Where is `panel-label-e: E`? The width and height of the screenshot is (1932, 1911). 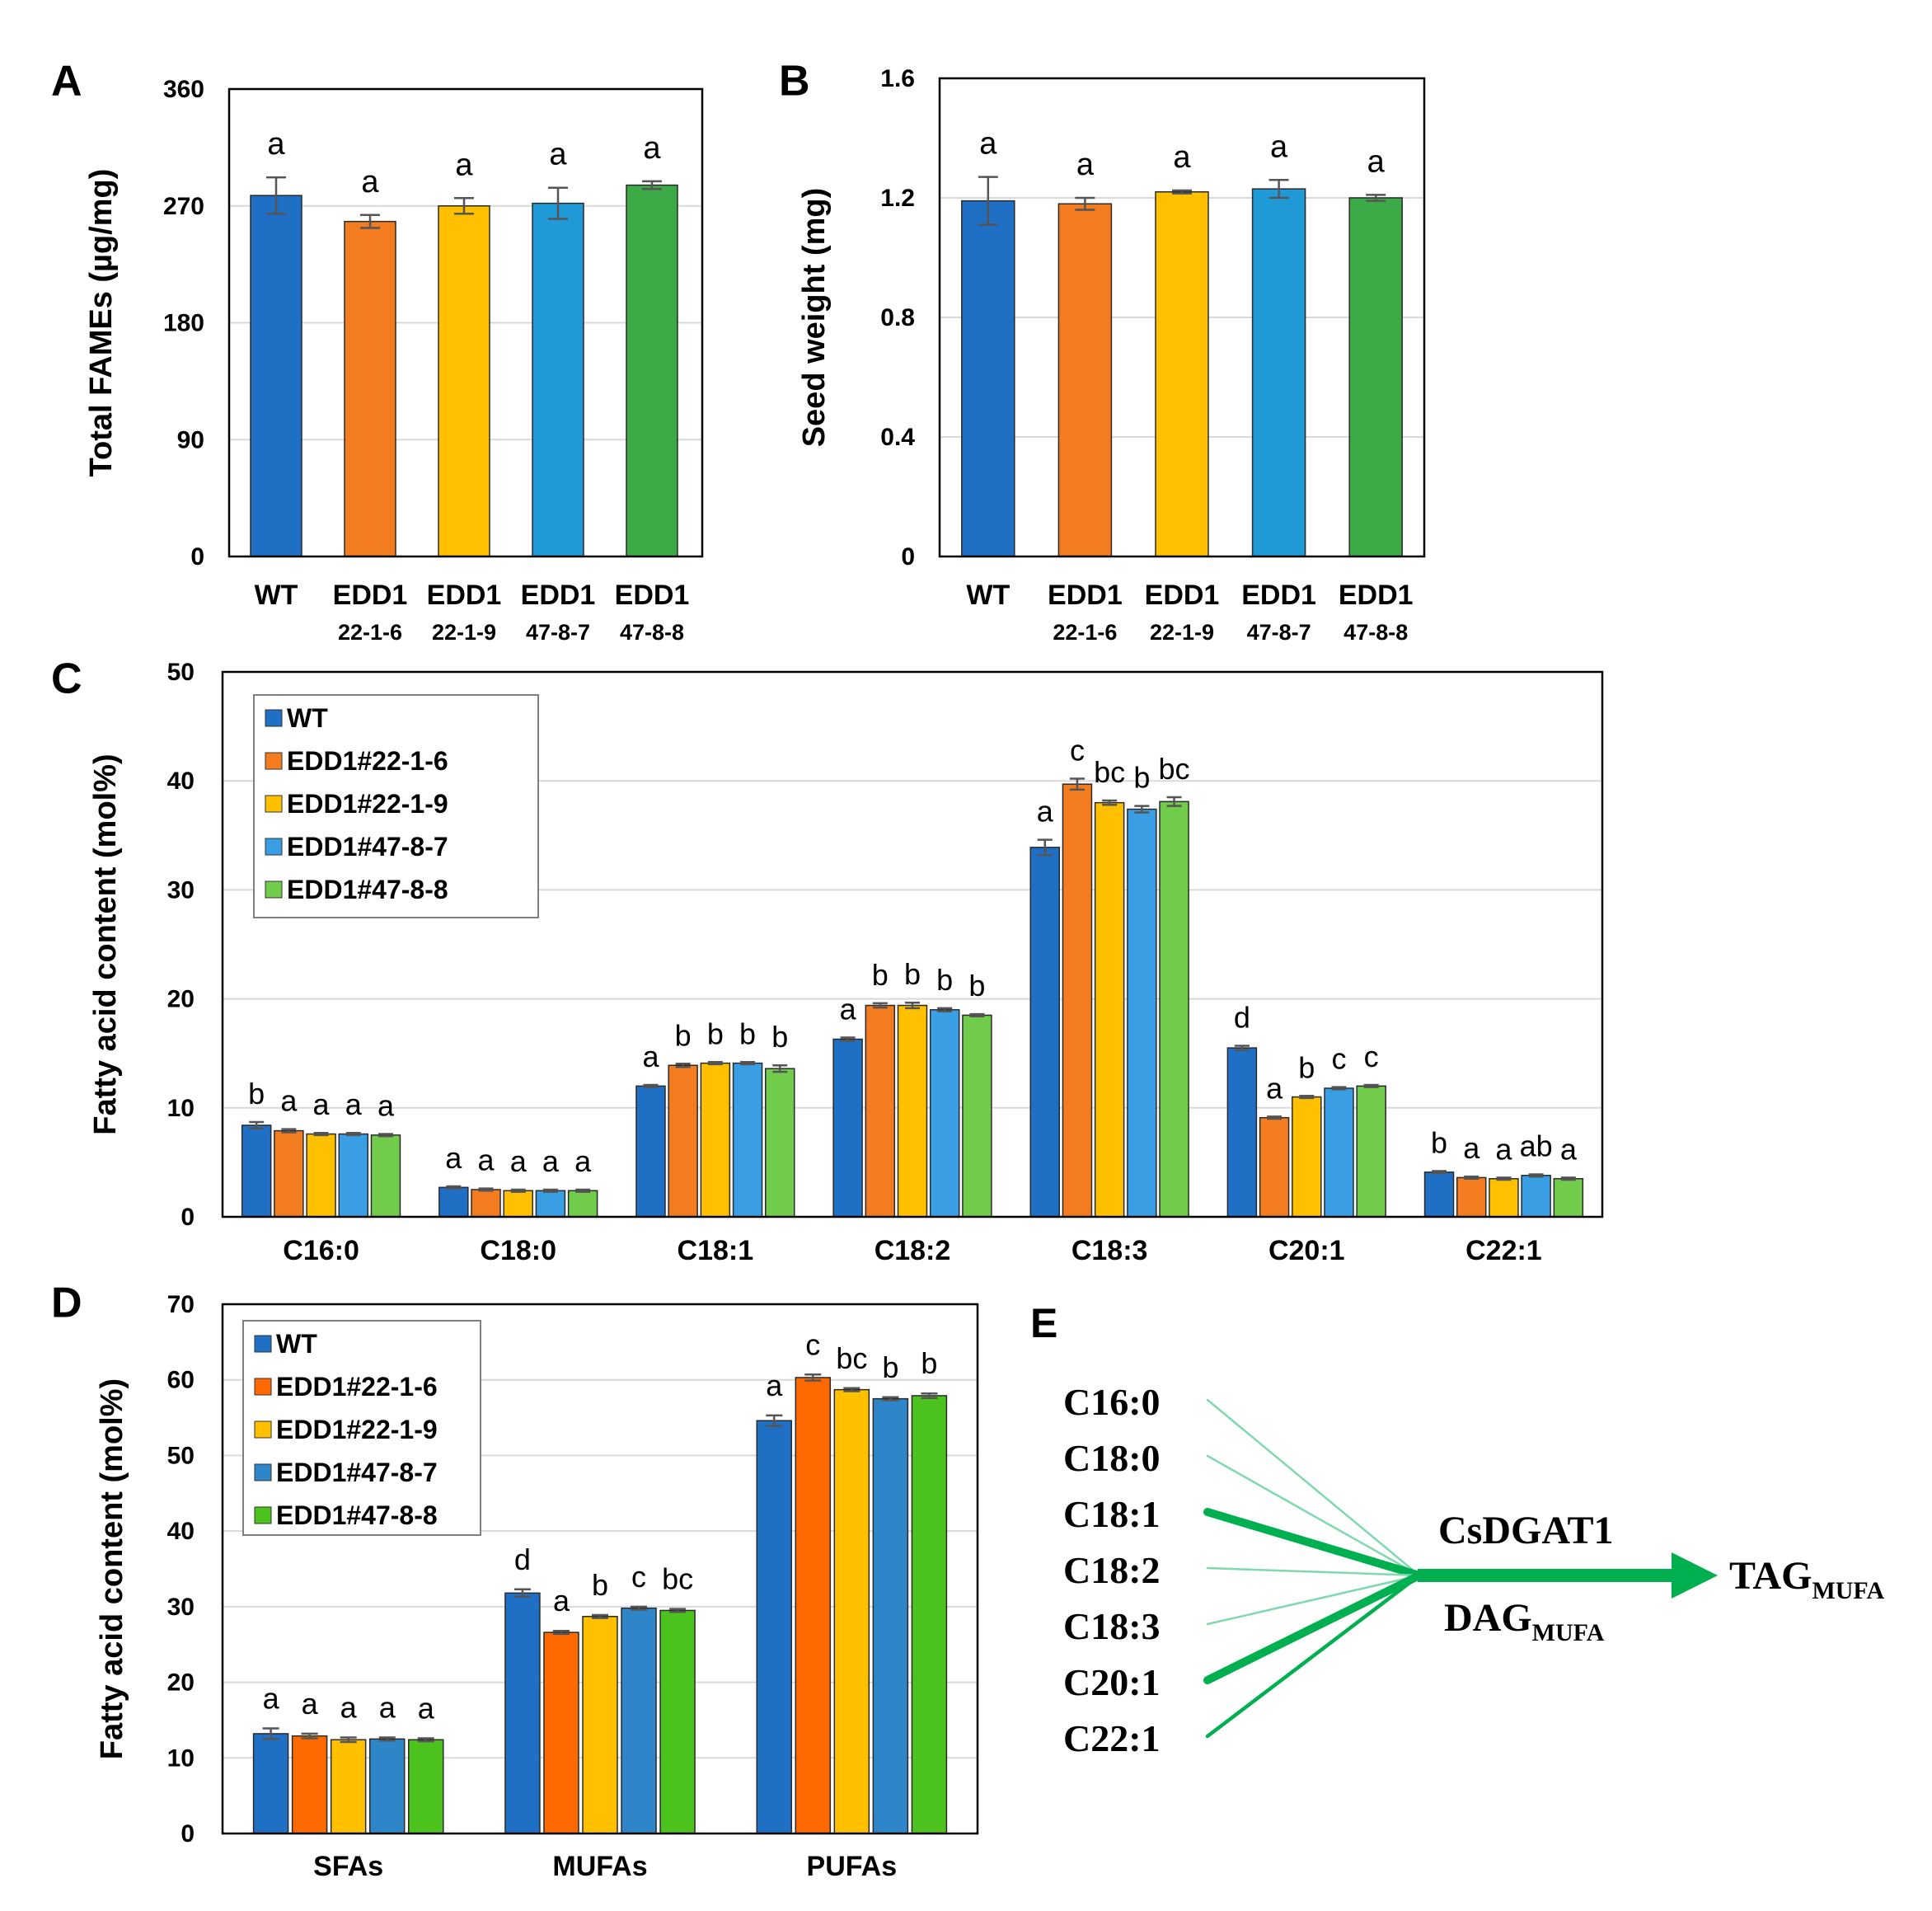
panel-label-e: E is located at coordinates (1043, 1323).